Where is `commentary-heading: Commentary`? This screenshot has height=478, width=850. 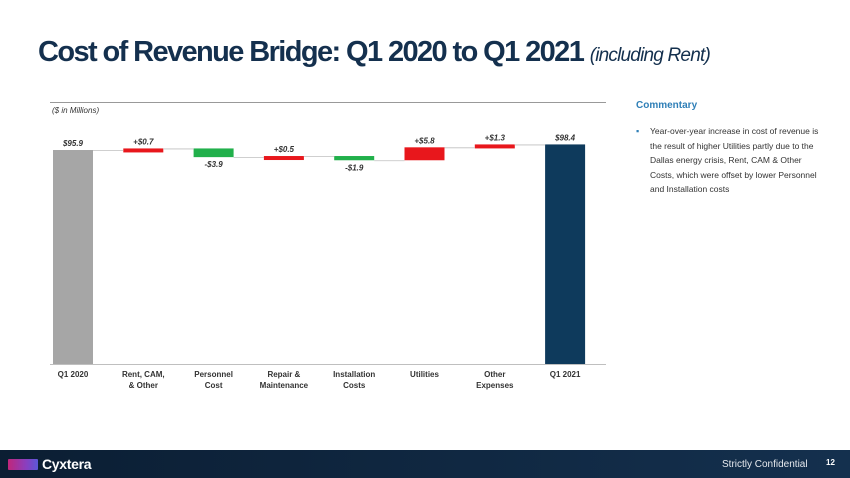 commentary-heading: Commentary is located at coordinates (667, 105).